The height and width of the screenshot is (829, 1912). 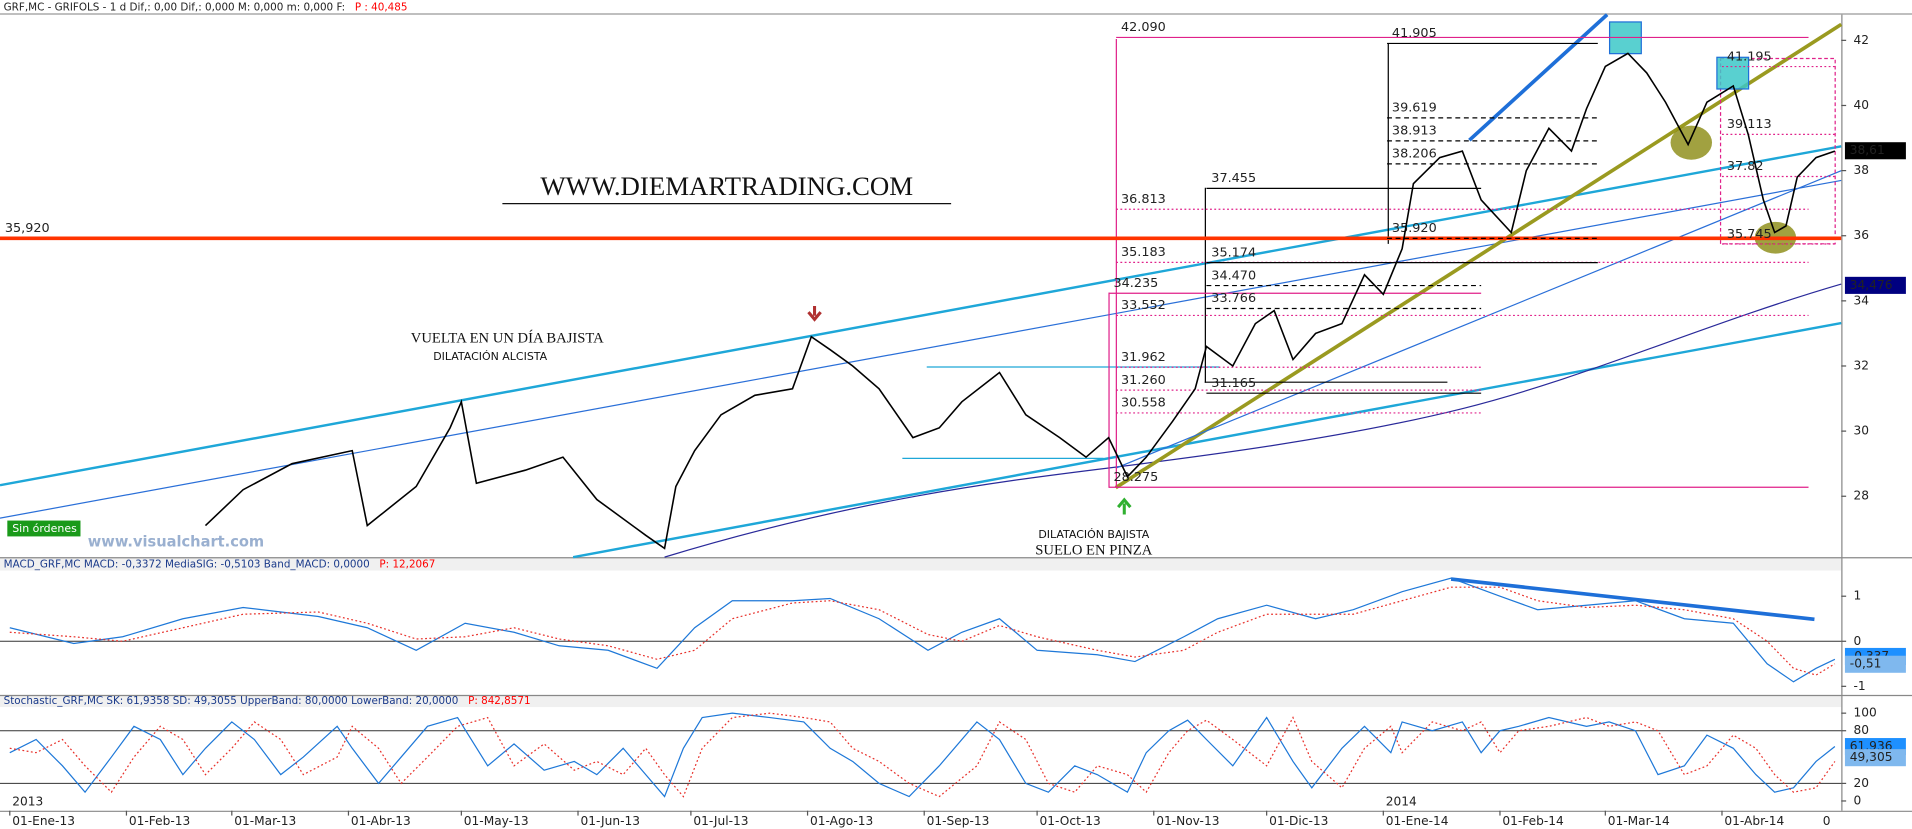 What do you see at coordinates (1864, 713) in the screenshot?
I see `y-tick-label: 100` at bounding box center [1864, 713].